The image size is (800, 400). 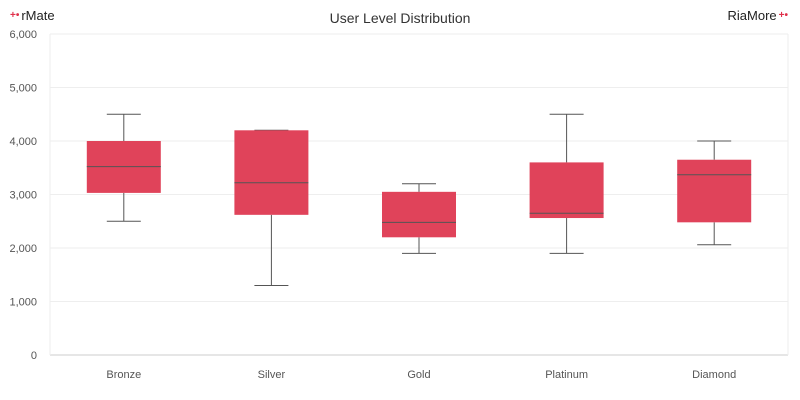 What do you see at coordinates (123, 375) in the screenshot?
I see `x-category-label: Bronze` at bounding box center [123, 375].